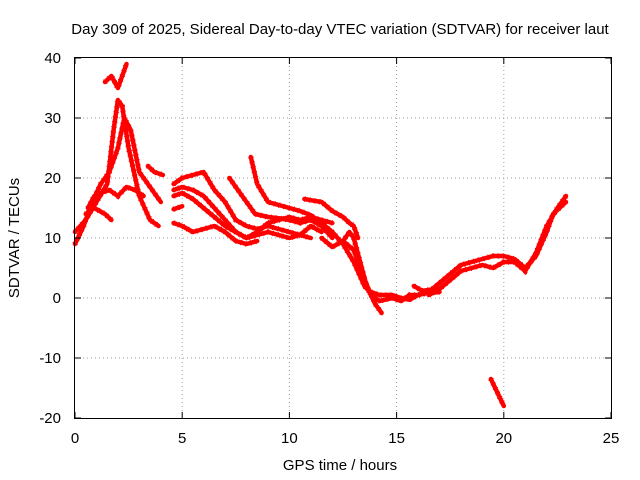 This screenshot has height=480, width=640. I want to click on x-axis-label: GPS time / hours, so click(340, 465).